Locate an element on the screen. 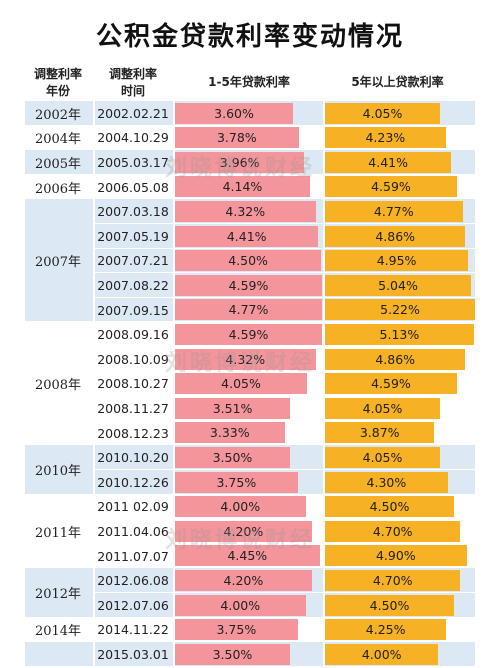 This screenshot has width=500, height=668. adjustment-date: 2011.07.07 is located at coordinates (133, 556).